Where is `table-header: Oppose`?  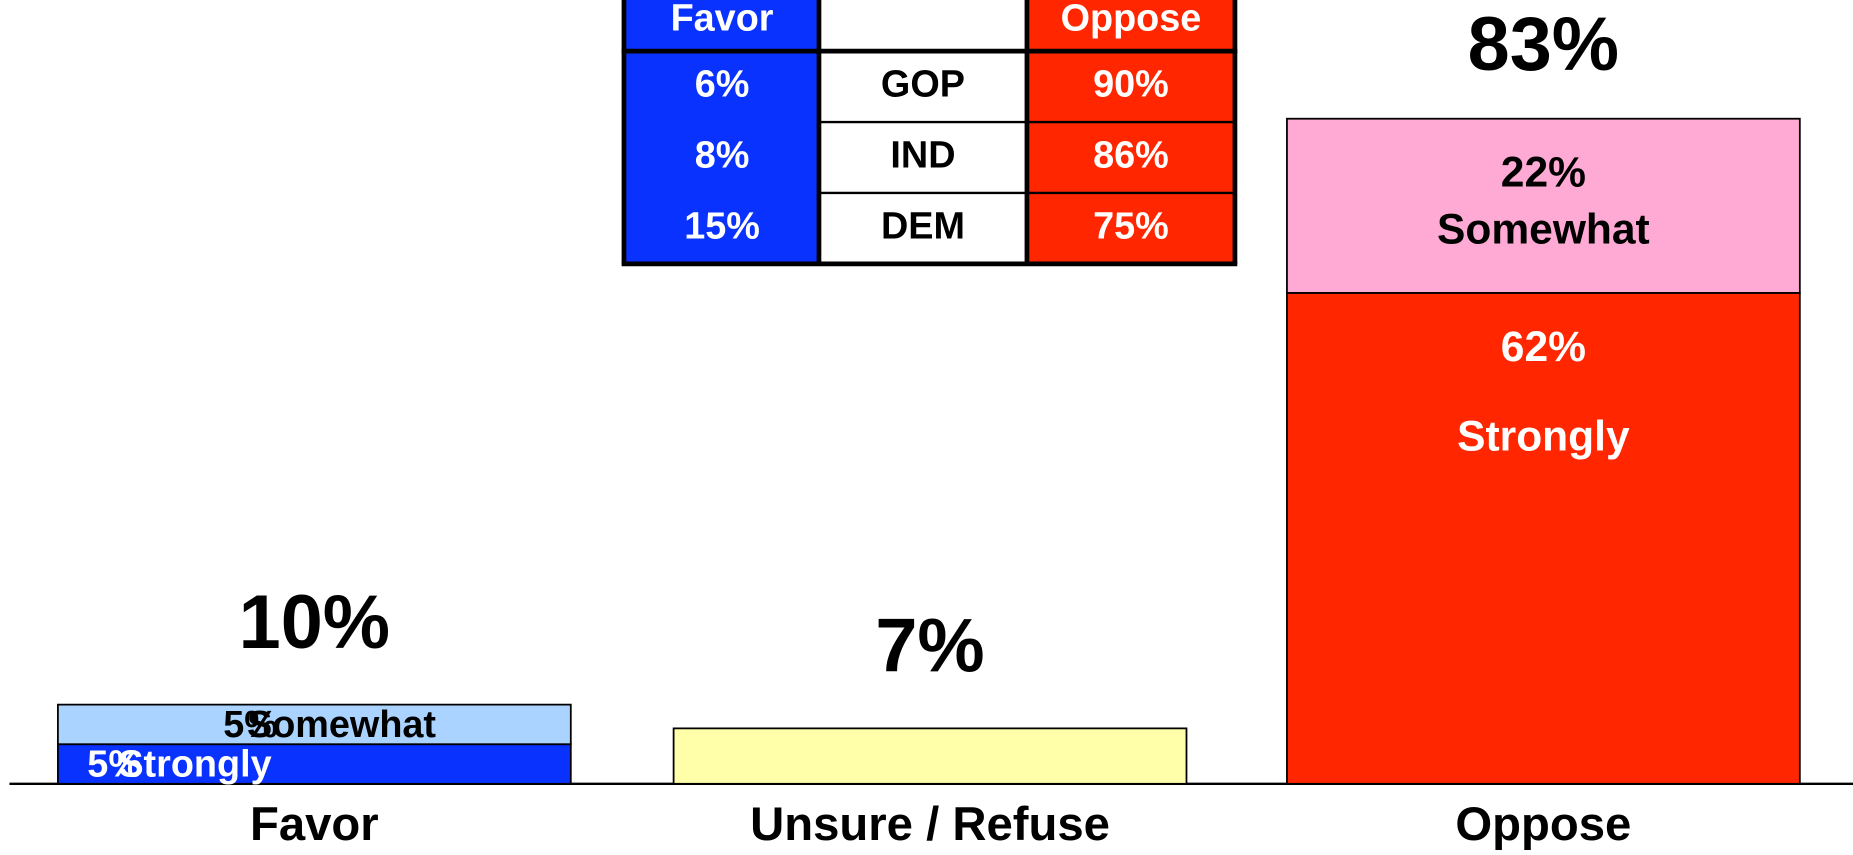 table-header: Oppose is located at coordinates (1131, 19).